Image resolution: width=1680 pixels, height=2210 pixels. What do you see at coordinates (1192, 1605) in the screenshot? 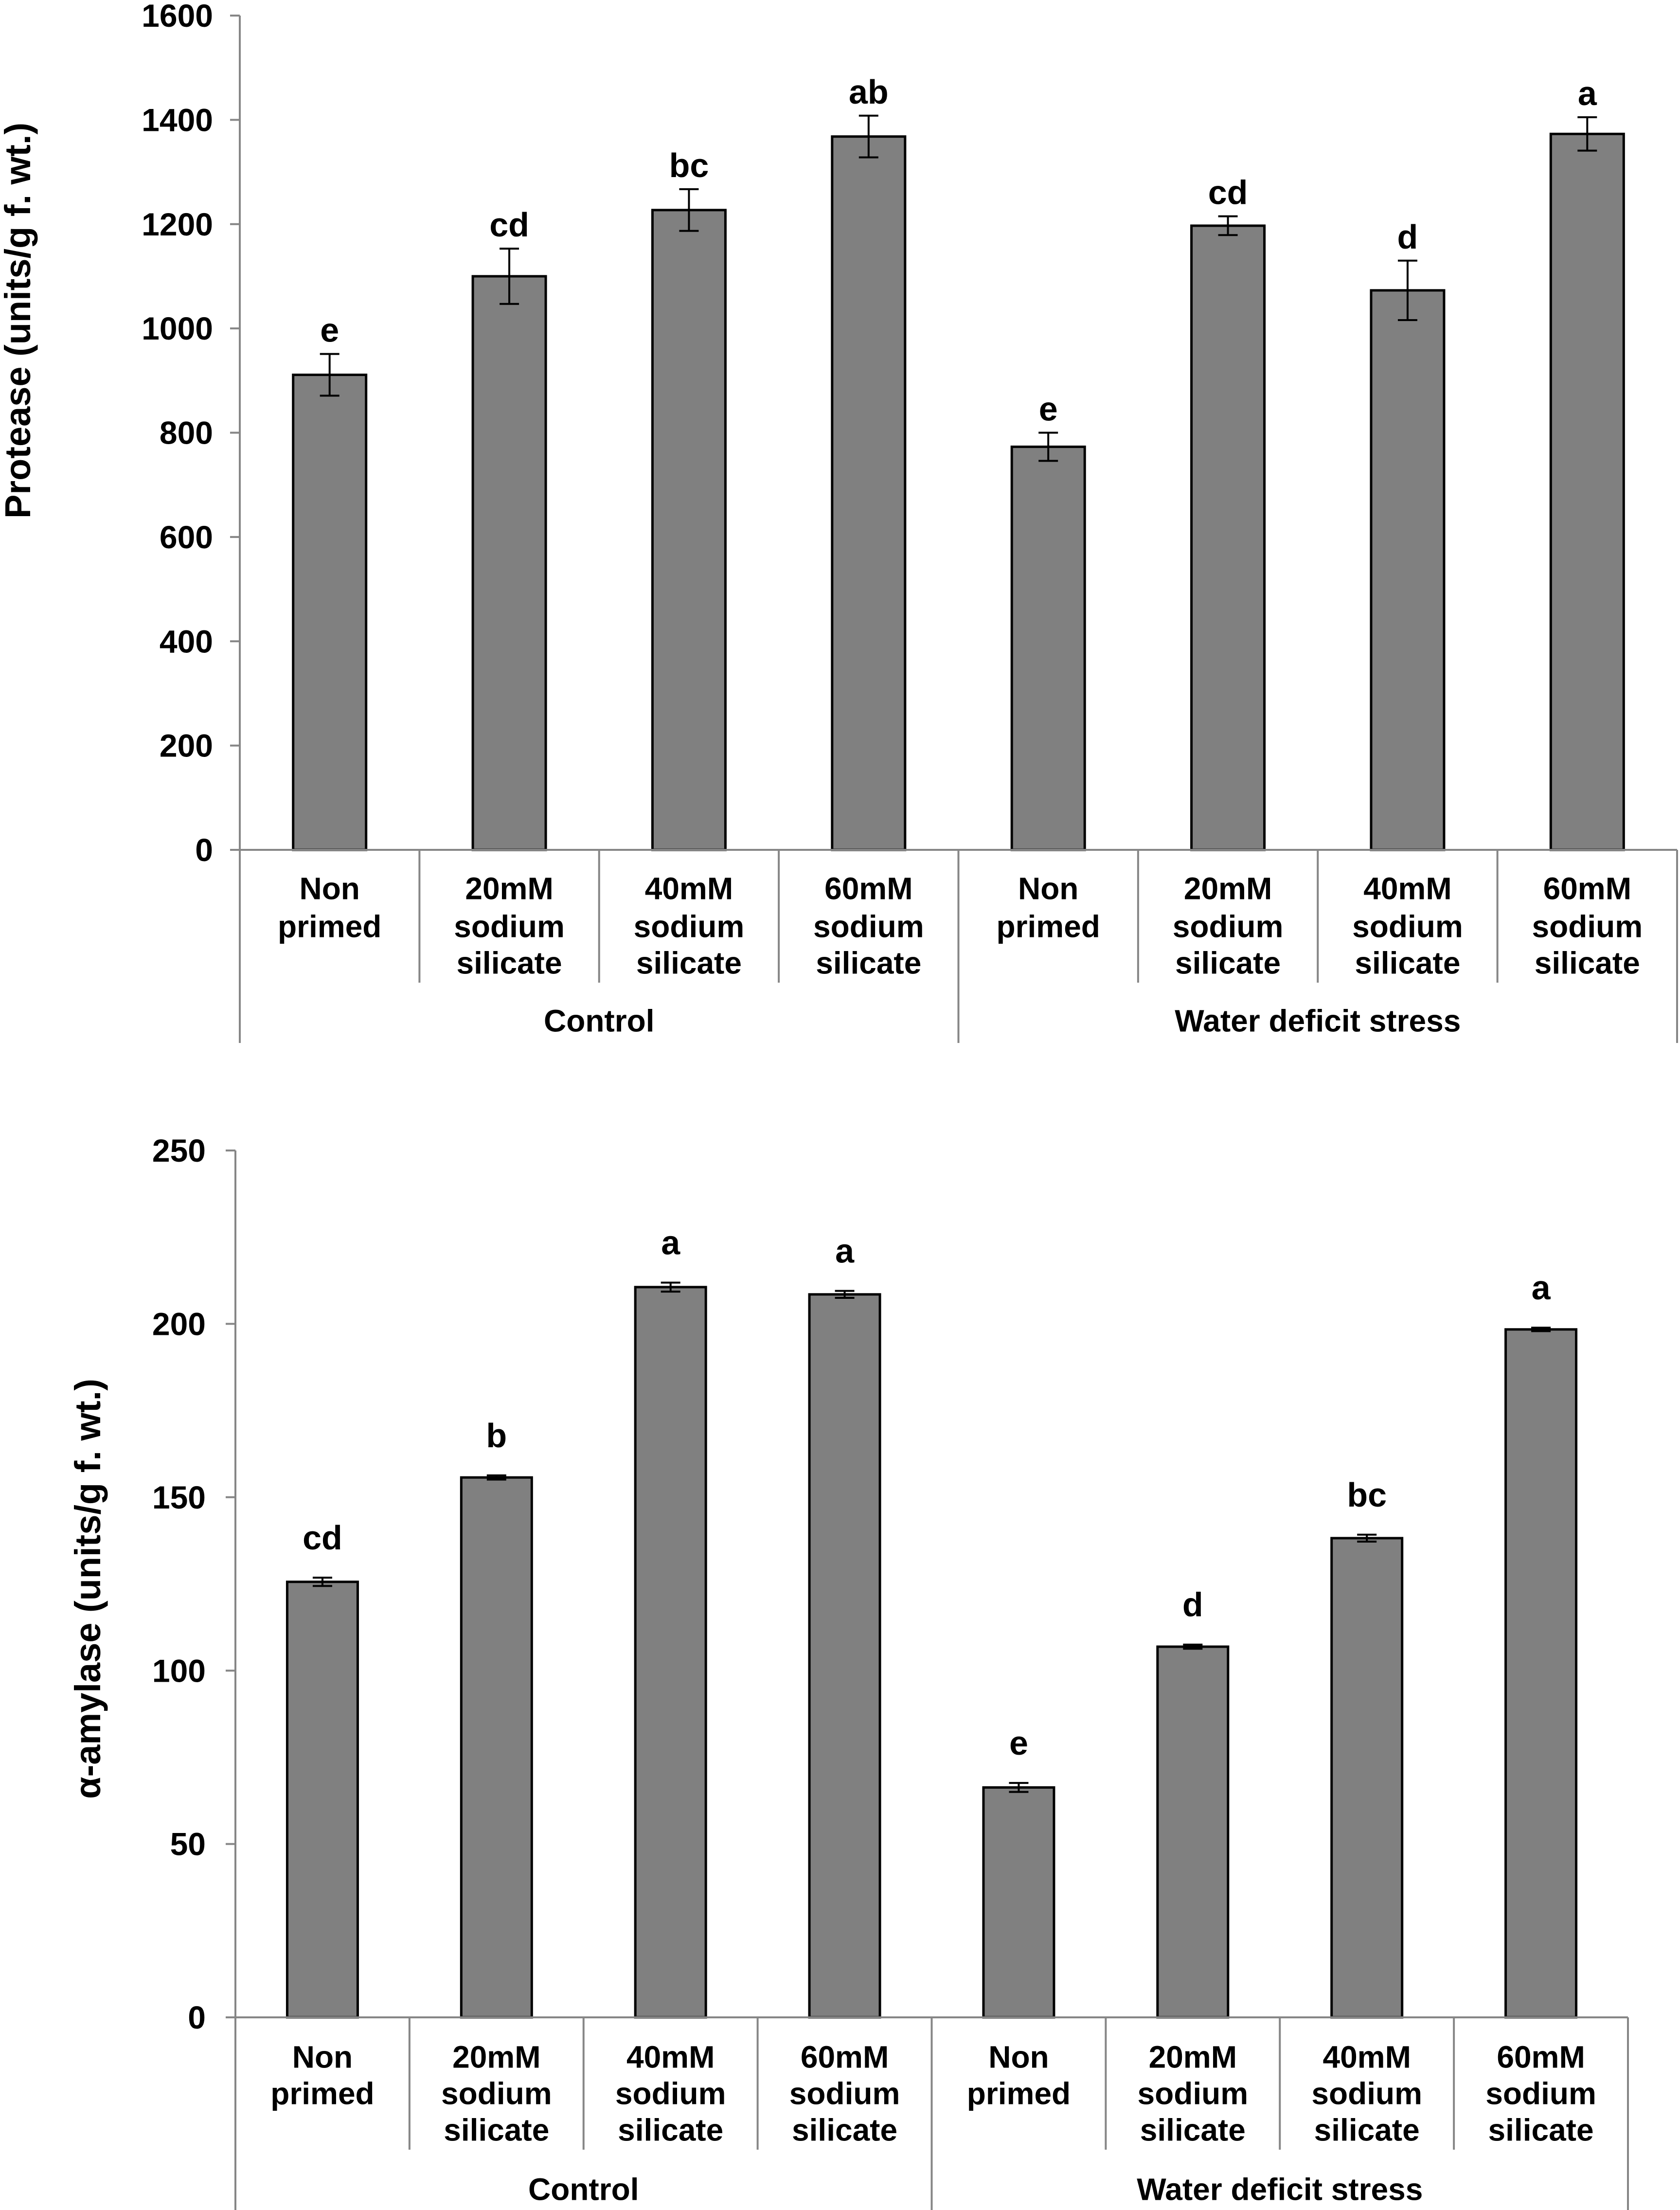
I see `alpha-amylase-significance-letter: d` at bounding box center [1192, 1605].